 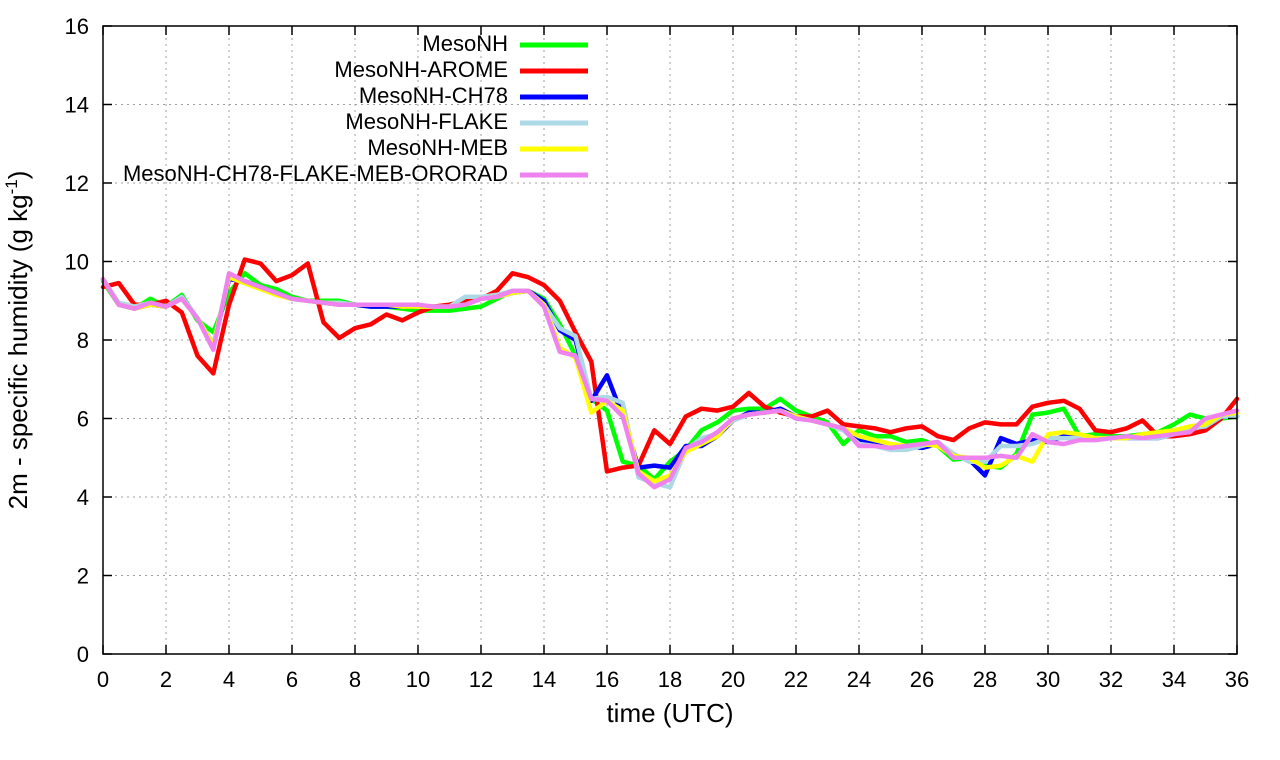 What do you see at coordinates (77, 183) in the screenshot?
I see `y-tick-label: 12` at bounding box center [77, 183].